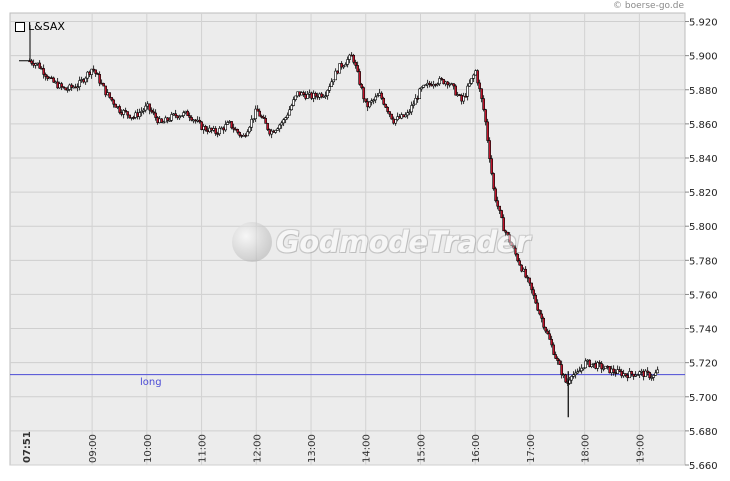 The image size is (730, 481). What do you see at coordinates (703, 398) in the screenshot?
I see `y-tick-label: 5.700` at bounding box center [703, 398].